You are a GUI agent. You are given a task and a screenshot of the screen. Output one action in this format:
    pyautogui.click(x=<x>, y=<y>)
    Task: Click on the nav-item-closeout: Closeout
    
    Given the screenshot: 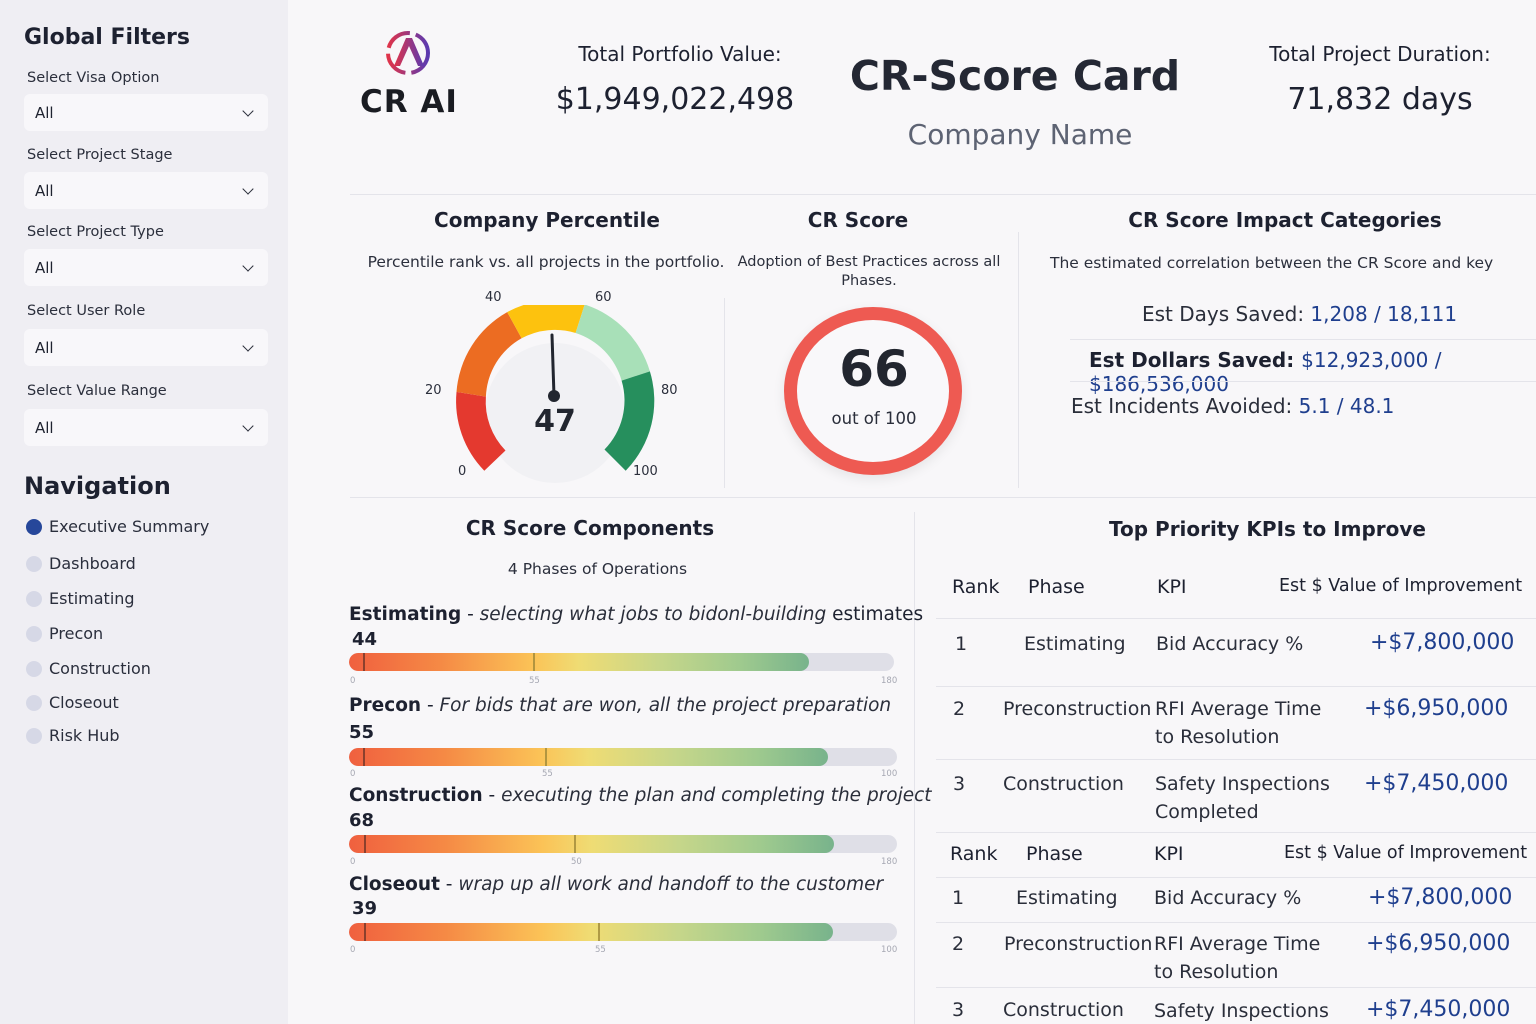 What is the action you would take?
    pyautogui.click(x=72, y=702)
    